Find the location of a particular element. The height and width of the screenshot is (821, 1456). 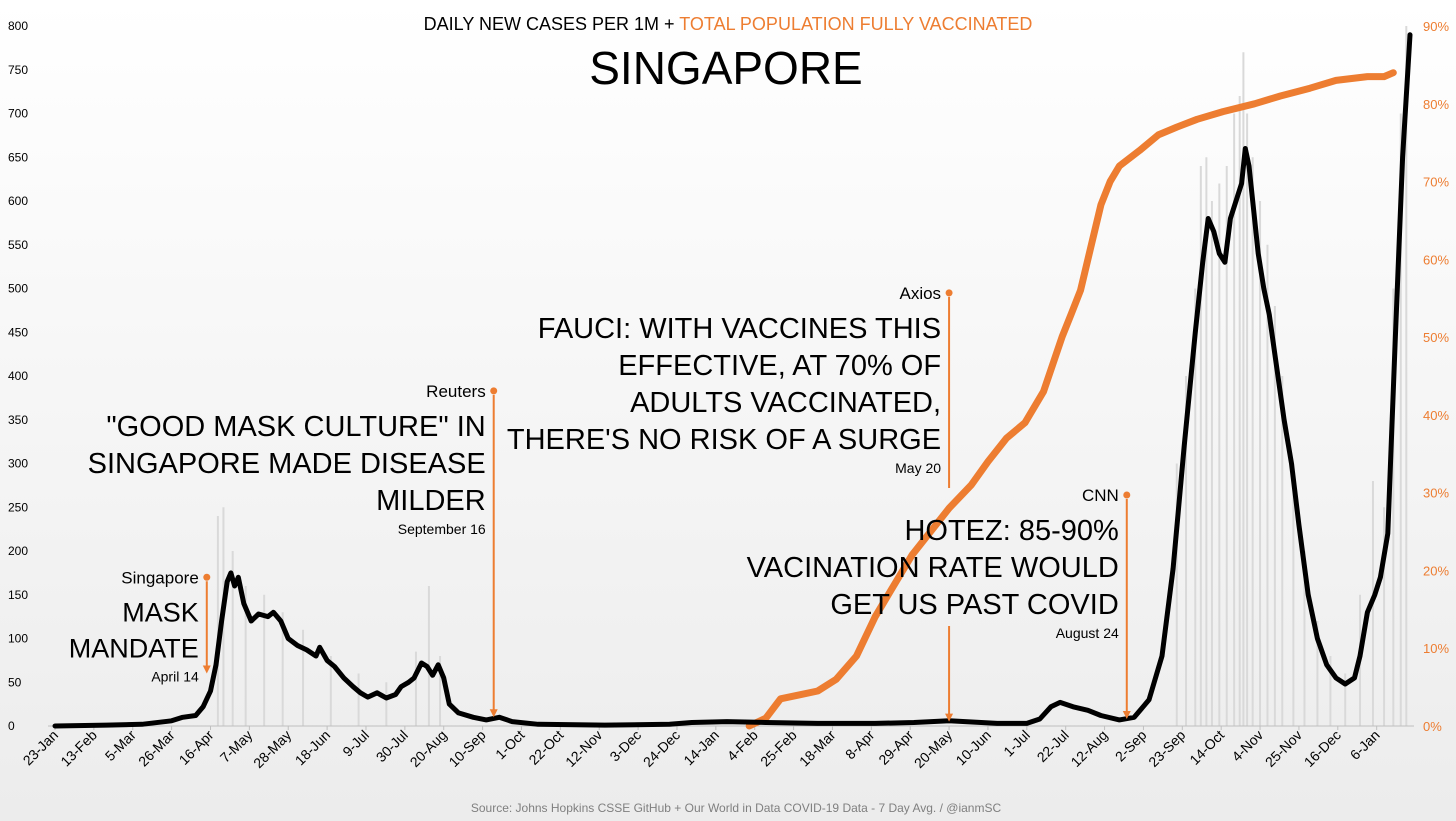

left-tick-label: 750 is located at coordinates (18, 70).